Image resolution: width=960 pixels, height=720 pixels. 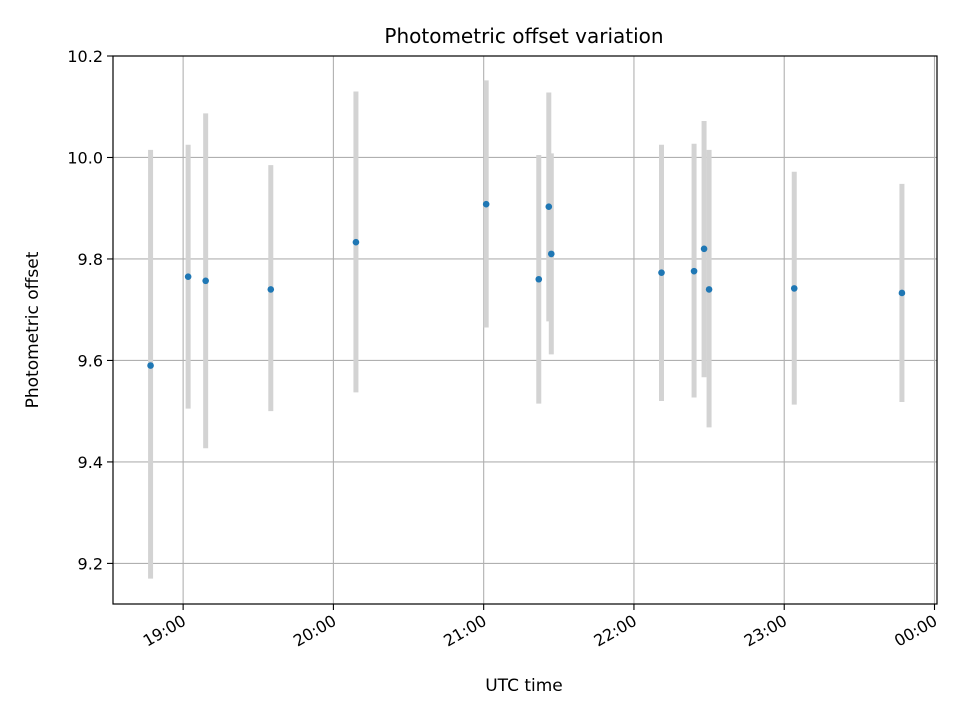 What do you see at coordinates (90, 462) in the screenshot?
I see `y-tick-label: 9.4` at bounding box center [90, 462].